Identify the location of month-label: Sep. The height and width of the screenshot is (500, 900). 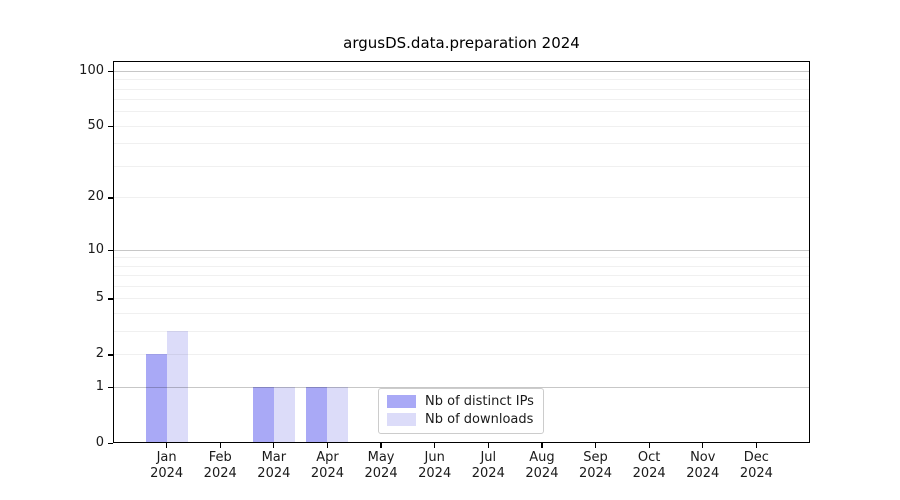
(595, 457).